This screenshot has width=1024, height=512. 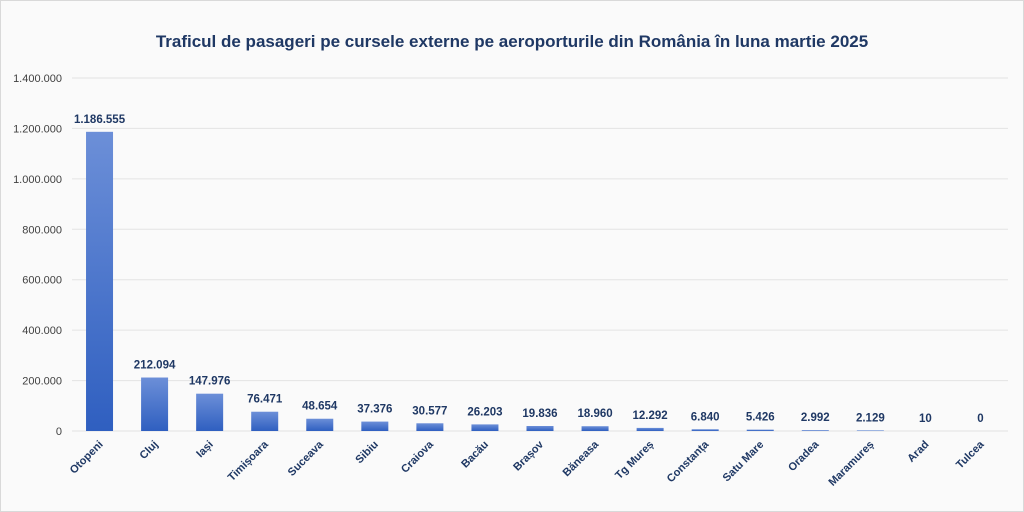 What do you see at coordinates (870, 418) in the screenshot?
I see `bar-value-label: 2.129` at bounding box center [870, 418].